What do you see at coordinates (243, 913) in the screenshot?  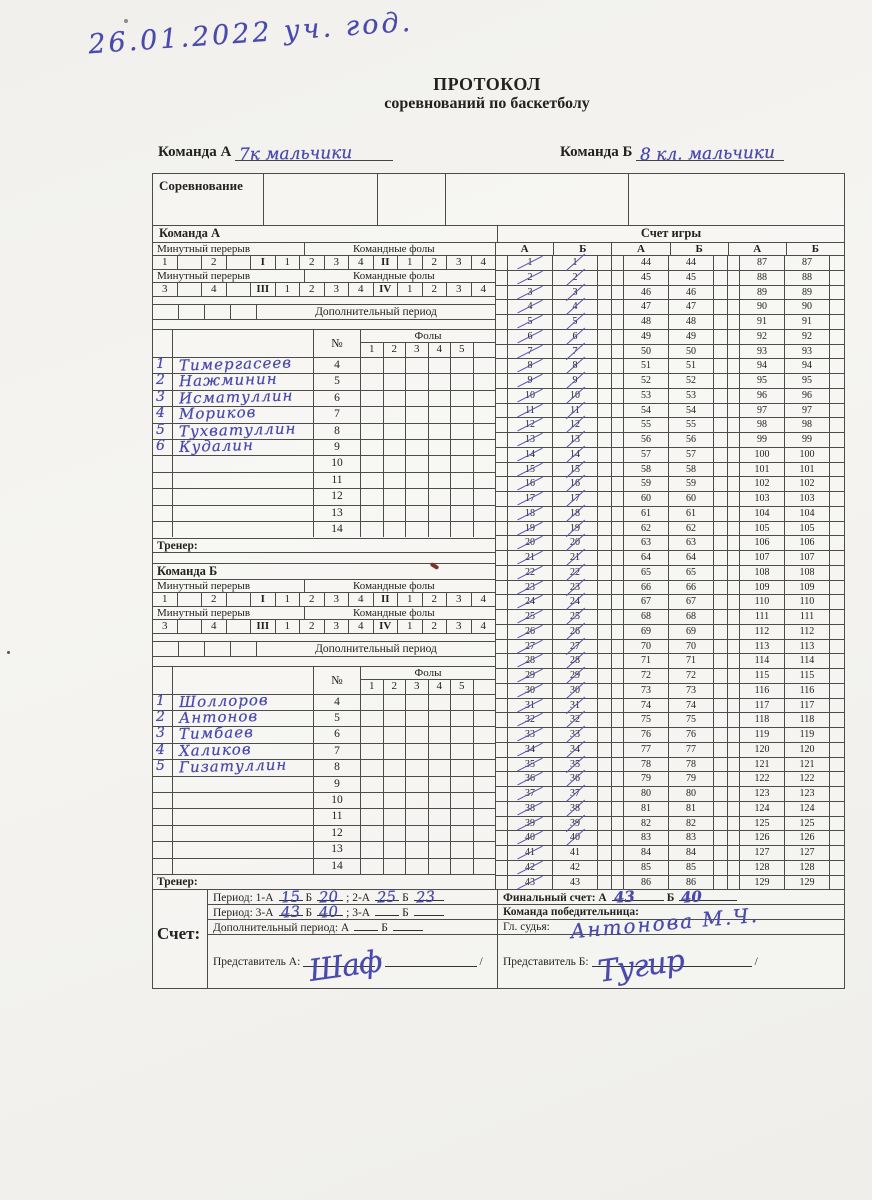 I see `footer-label: Период: 3-А` at bounding box center [243, 913].